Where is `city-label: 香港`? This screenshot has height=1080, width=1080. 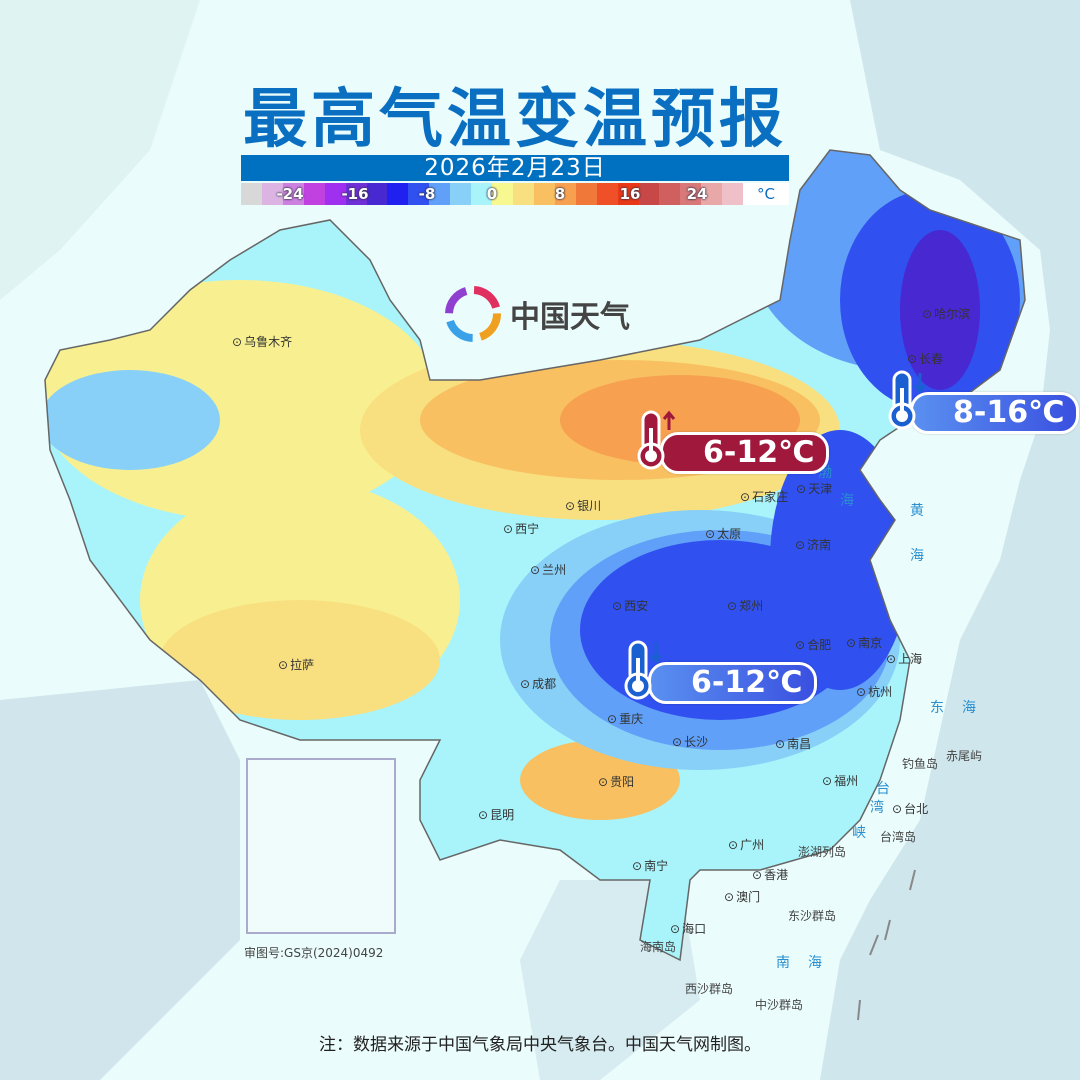
city-label: 香港 is located at coordinates (770, 874).